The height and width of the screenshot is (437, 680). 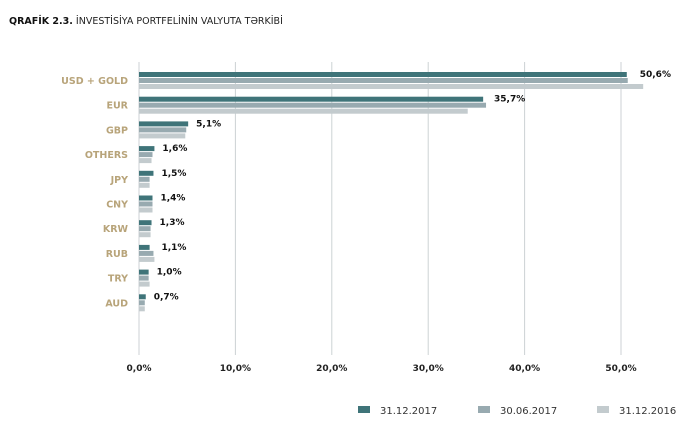 I want to click on legend-label: 30.06.2017, so click(x=528, y=411).